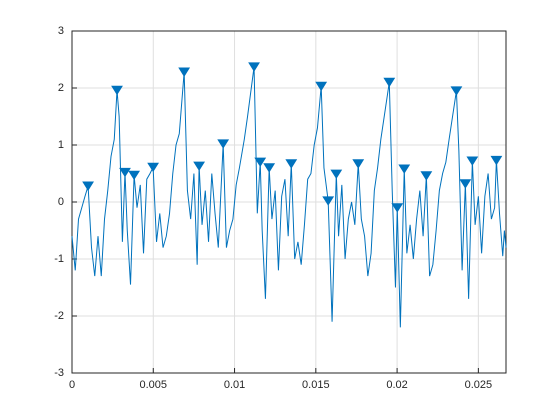 Image resolution: width=560 pixels, height=420 pixels. What do you see at coordinates (59, 373) in the screenshot?
I see `y-tick-label: -3` at bounding box center [59, 373].